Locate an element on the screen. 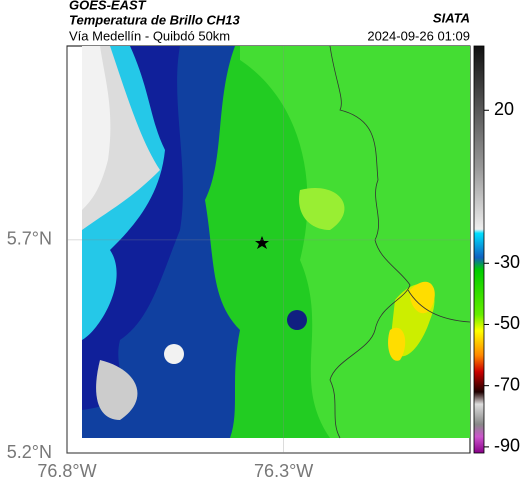  colorbar-tick-label: -90 is located at coordinates (507, 446).